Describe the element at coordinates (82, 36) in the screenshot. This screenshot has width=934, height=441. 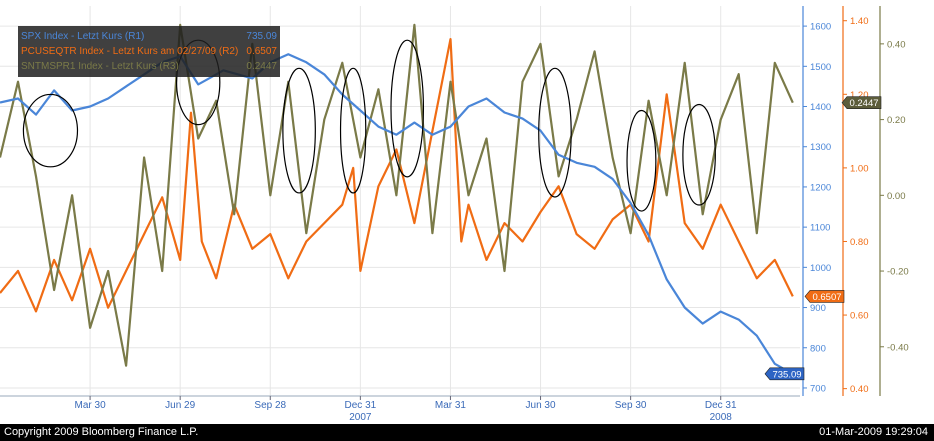
I see `legend-entry-label: SPX Index - Letzt Kurs (R1)` at that location.